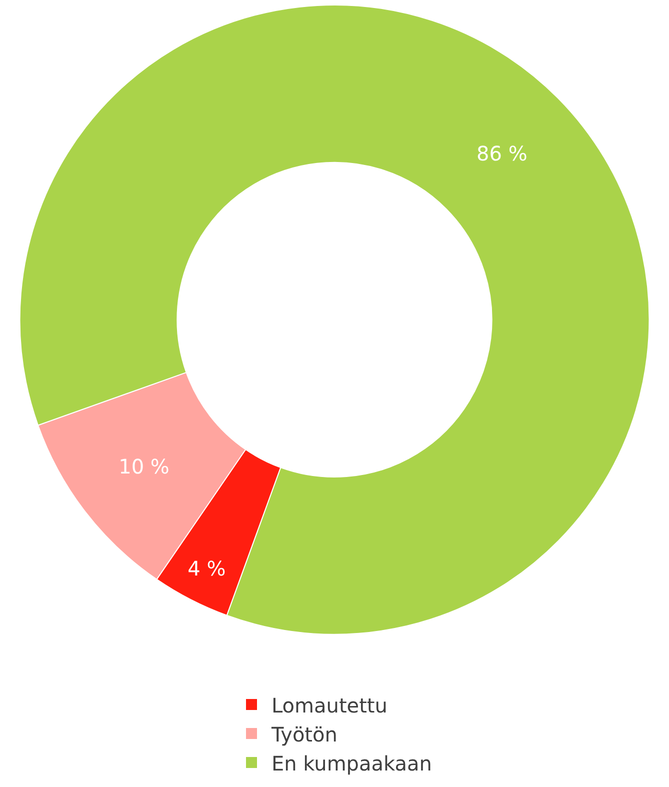 The height and width of the screenshot is (787, 669). I want to click on legend-label: Lomautettu, so click(330, 705).